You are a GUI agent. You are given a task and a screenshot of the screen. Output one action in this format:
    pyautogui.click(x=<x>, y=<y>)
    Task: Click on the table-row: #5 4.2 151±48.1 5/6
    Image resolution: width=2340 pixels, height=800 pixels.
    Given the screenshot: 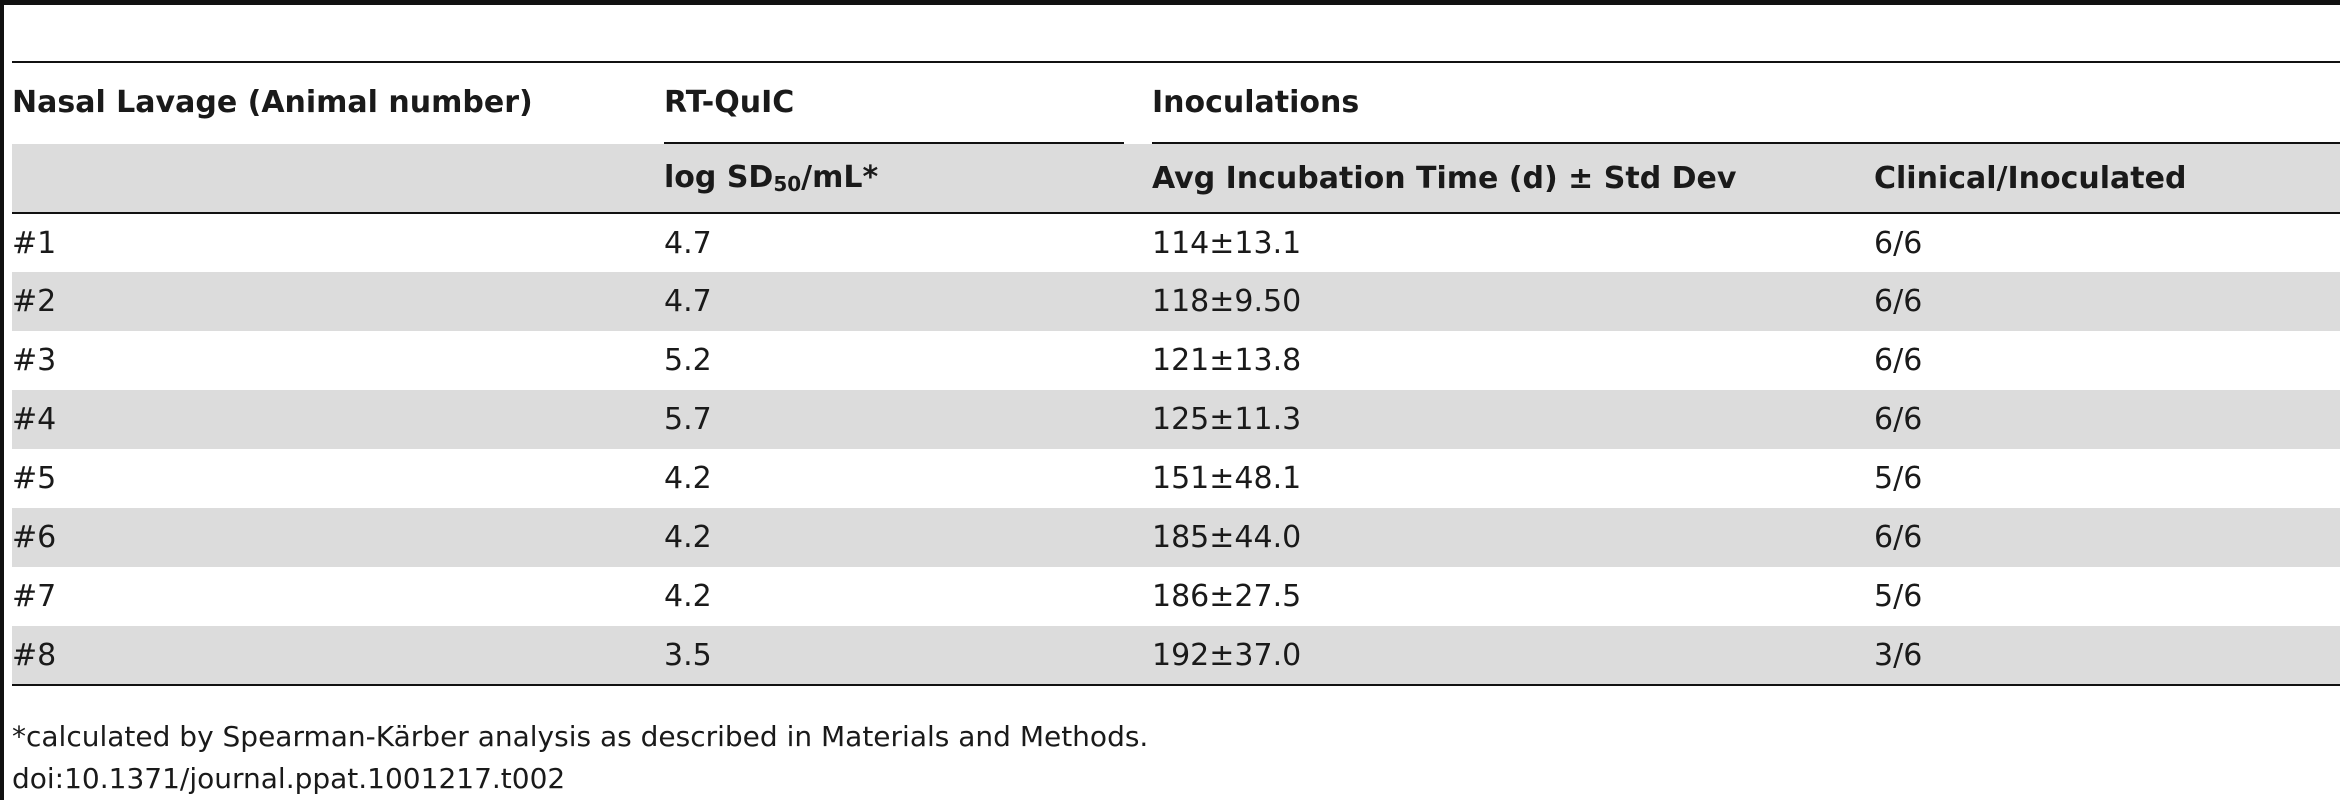 What is the action you would take?
    pyautogui.click(x=1176, y=478)
    